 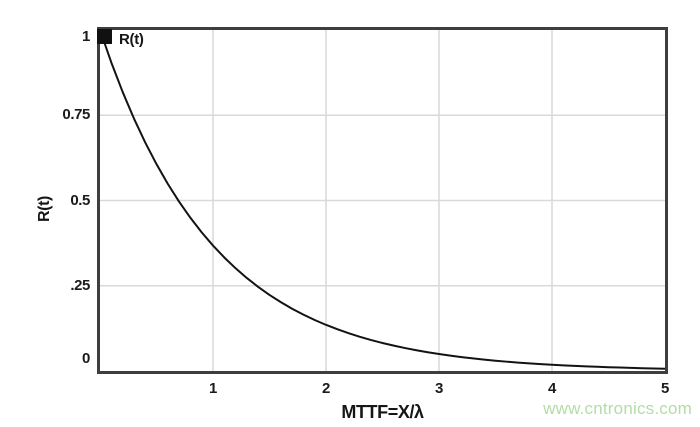 What do you see at coordinates (76, 115) in the screenshot?
I see `y-tick-label: 0.75` at bounding box center [76, 115].